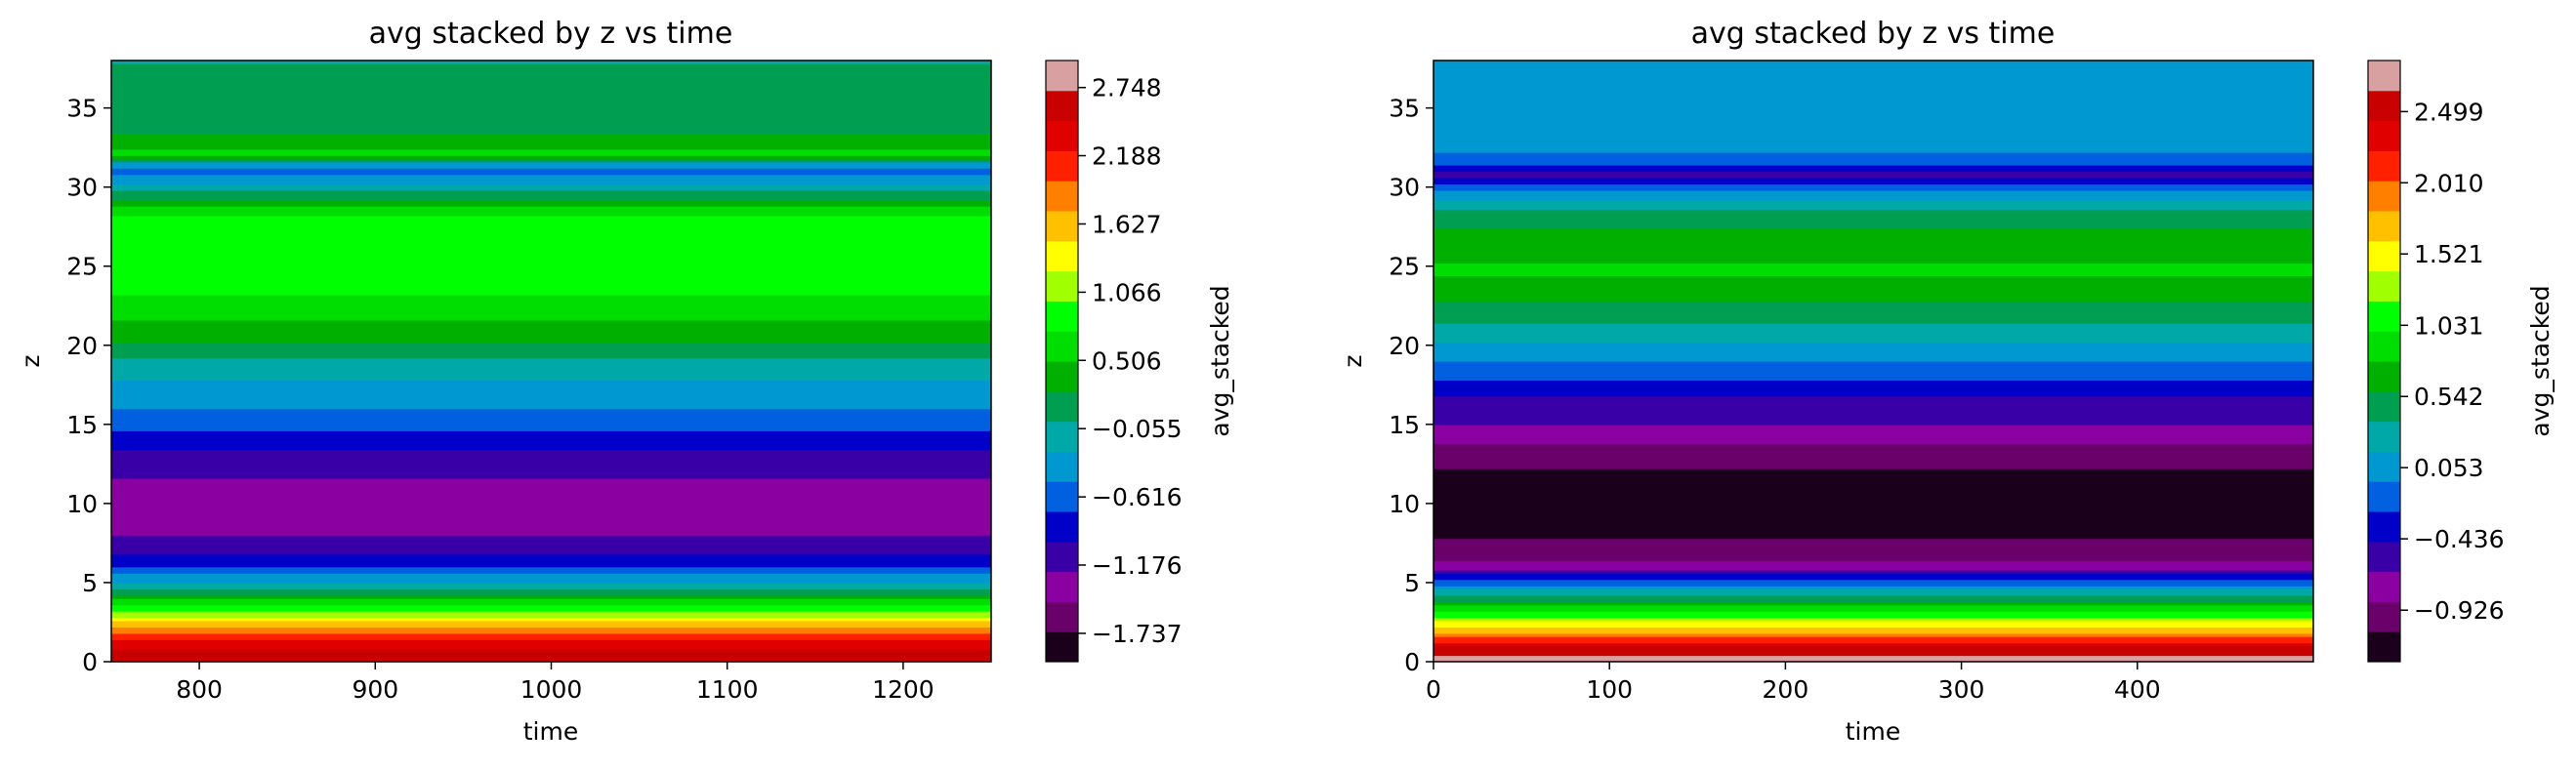  Describe the element at coordinates (1127, 360) in the screenshot. I see `colorbar-tick-label: 0.506` at that location.